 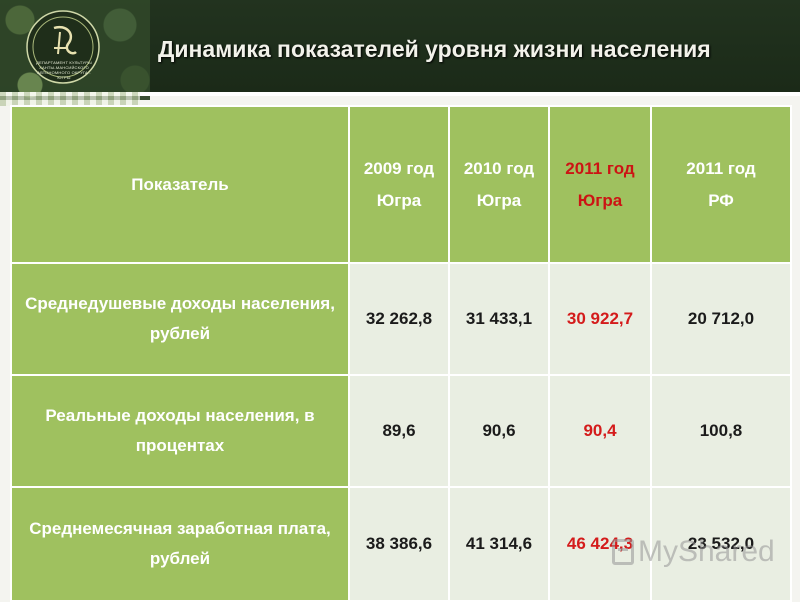 I want to click on column-header: 2011 год РФ, so click(x=721, y=184).